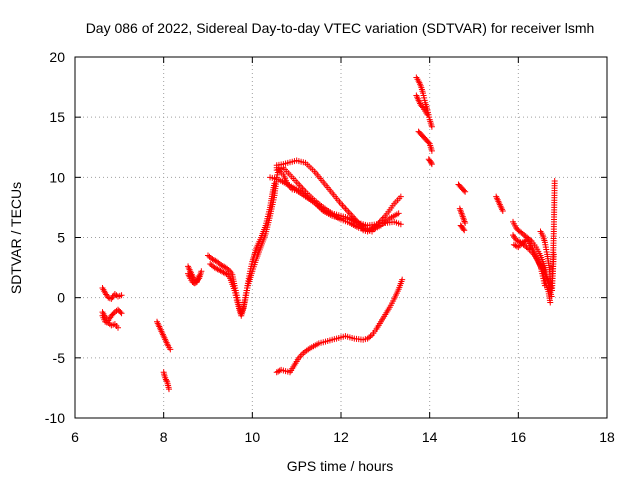 The height and width of the screenshot is (485, 640). I want to click on x-tick-label: 8, so click(164, 437).